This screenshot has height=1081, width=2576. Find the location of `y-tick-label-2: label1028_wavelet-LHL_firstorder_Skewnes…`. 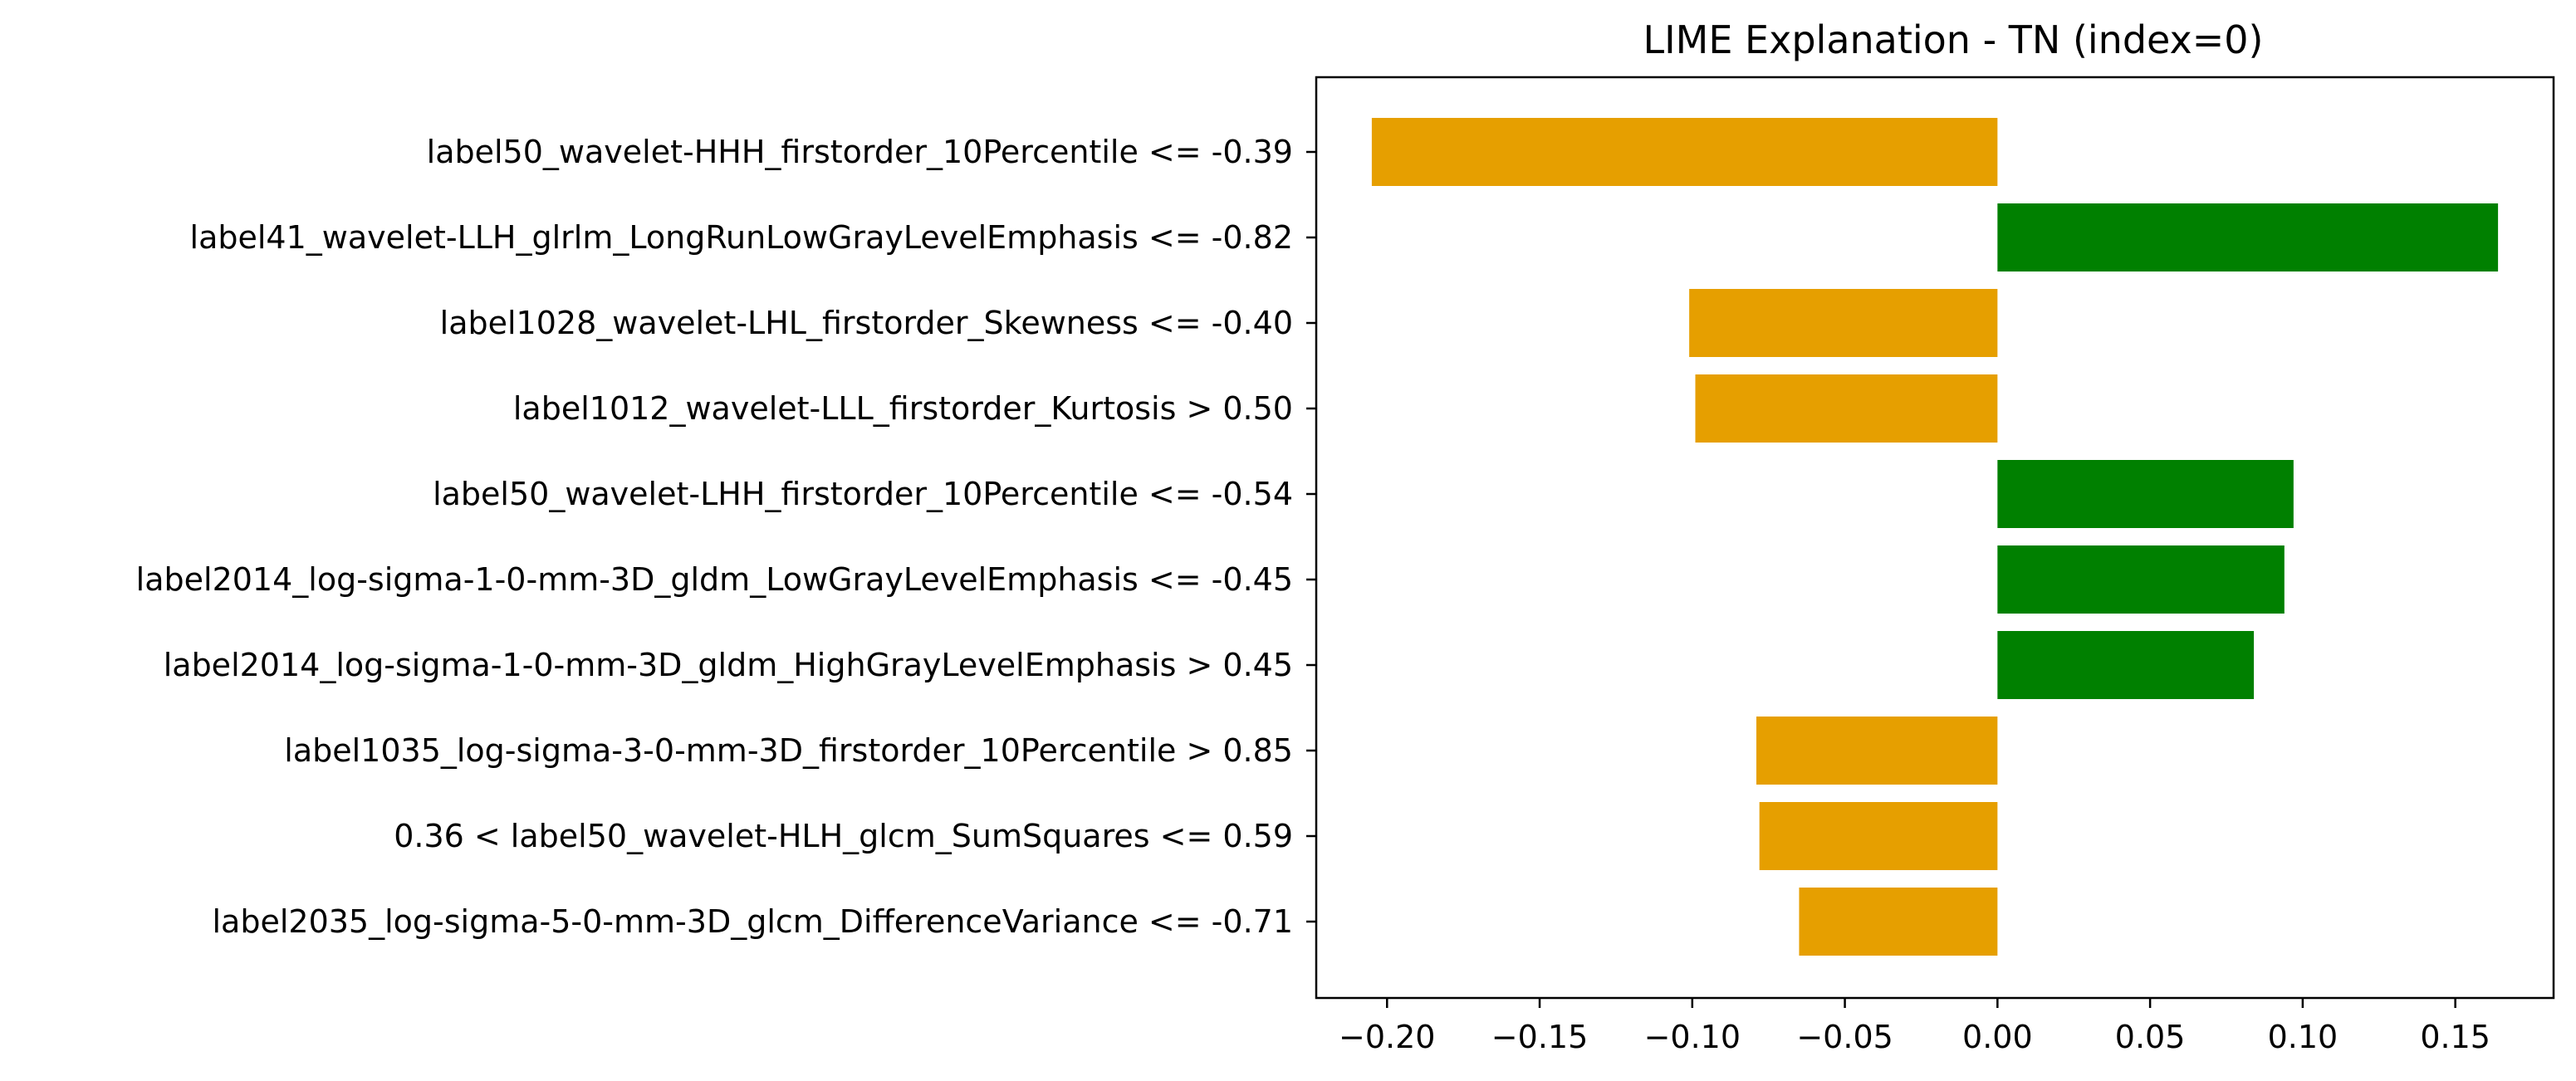

y-tick-label-2: label1028_wavelet-LHL_firstorder_Skewnes… is located at coordinates (867, 323).